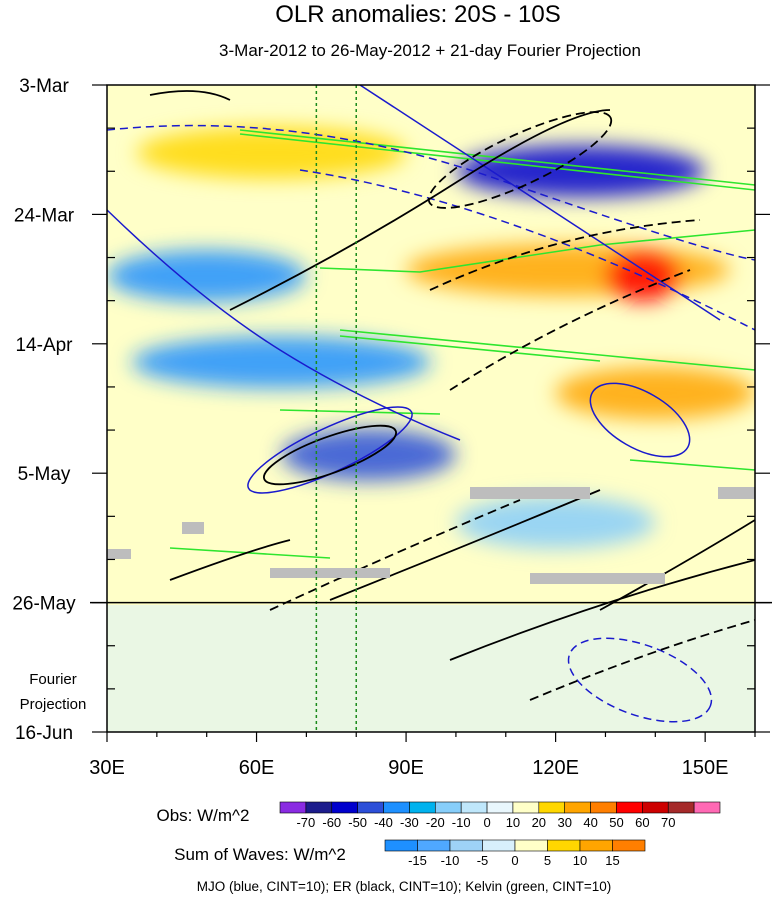 Image resolution: width=774 pixels, height=899 pixels. Describe the element at coordinates (483, 860) in the screenshot. I see `colorbar-level-label: -5` at that location.